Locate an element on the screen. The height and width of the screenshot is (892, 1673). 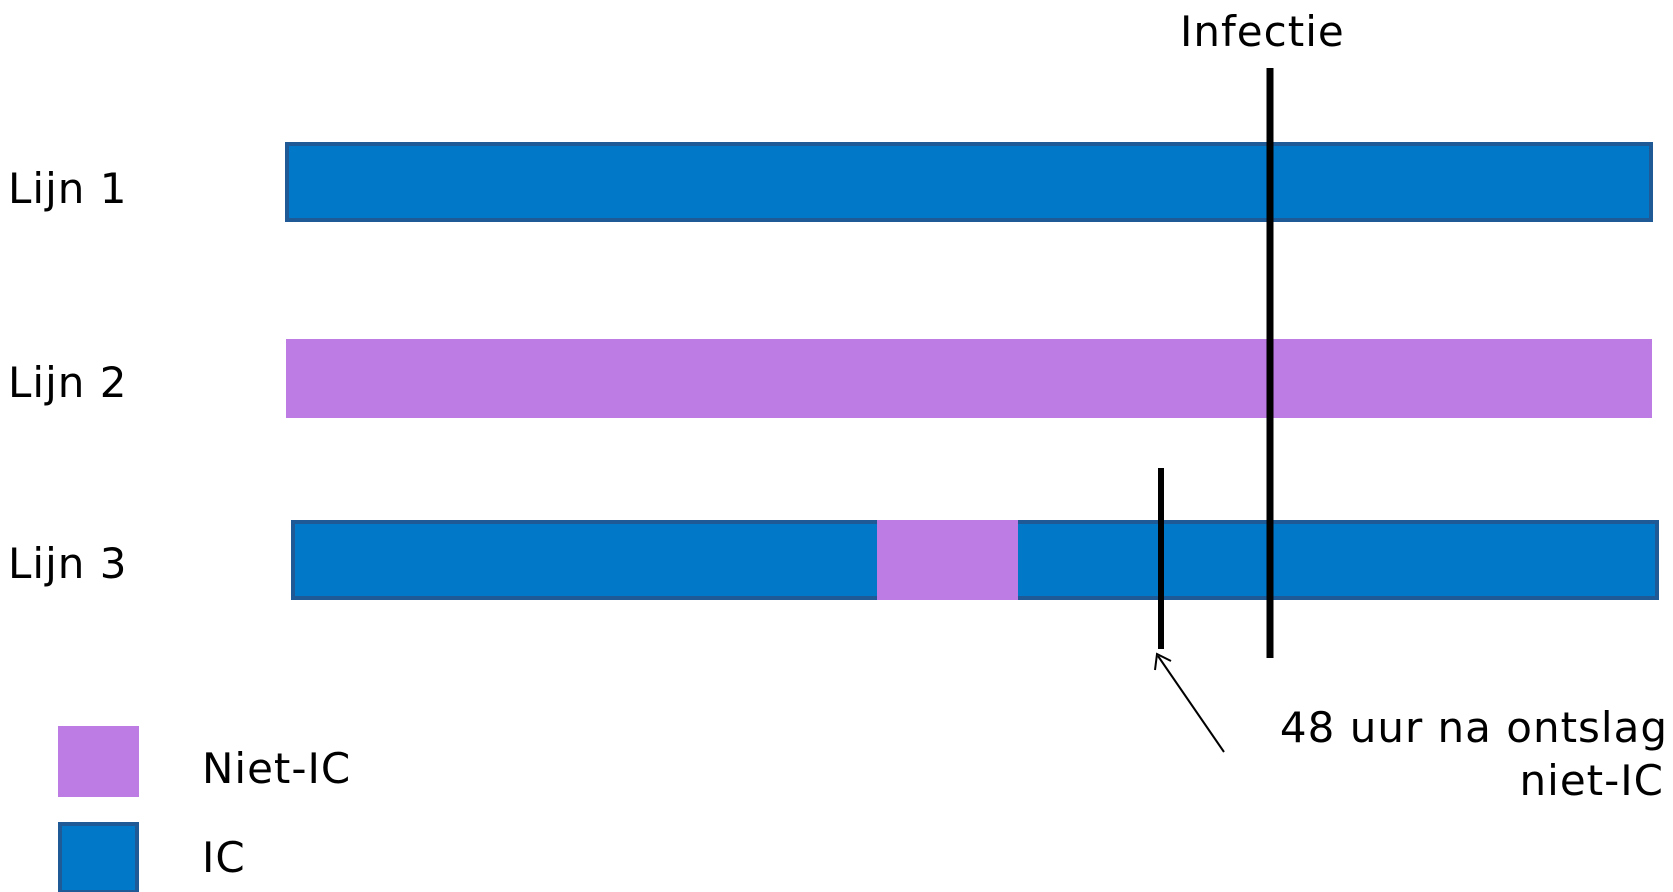
discharge-label-line-2: niet-IC is located at coordinates (1592, 780).